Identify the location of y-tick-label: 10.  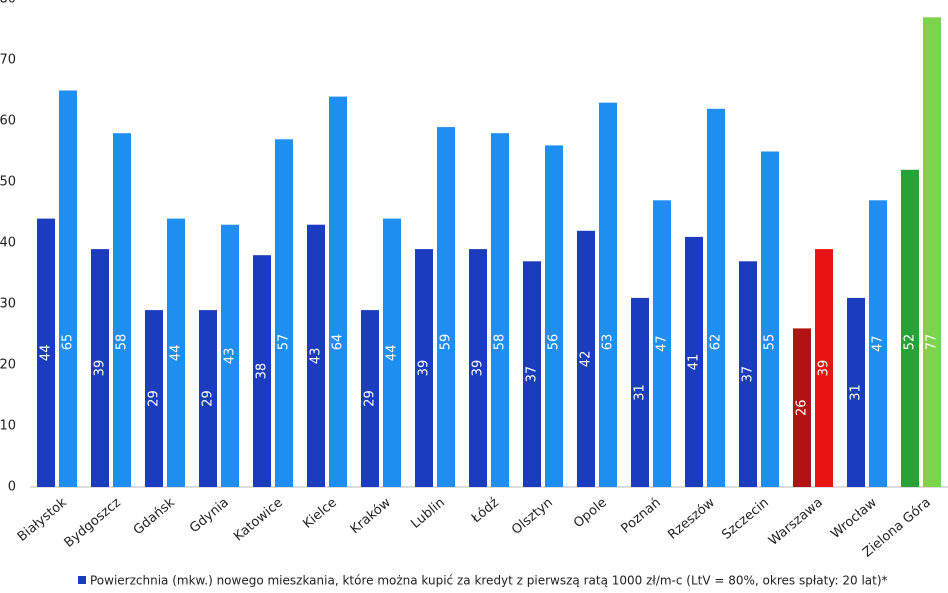
(8, 426).